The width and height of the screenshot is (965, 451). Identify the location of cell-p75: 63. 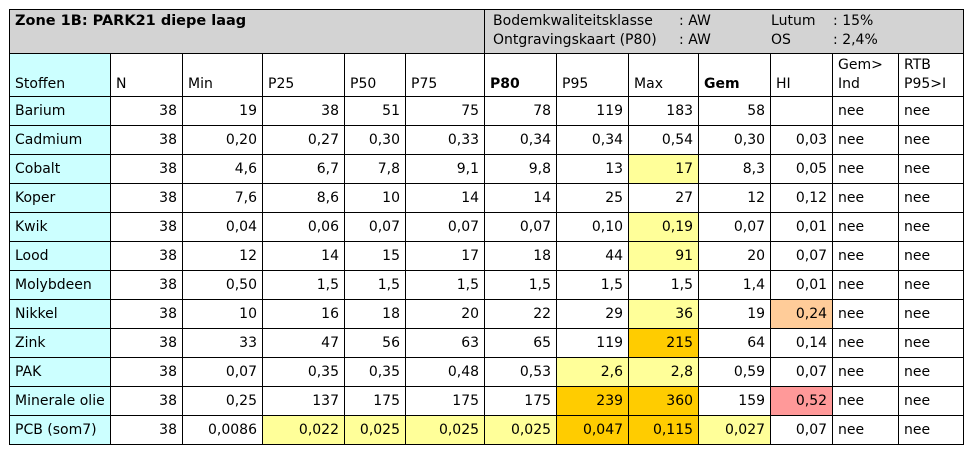
(445, 343).